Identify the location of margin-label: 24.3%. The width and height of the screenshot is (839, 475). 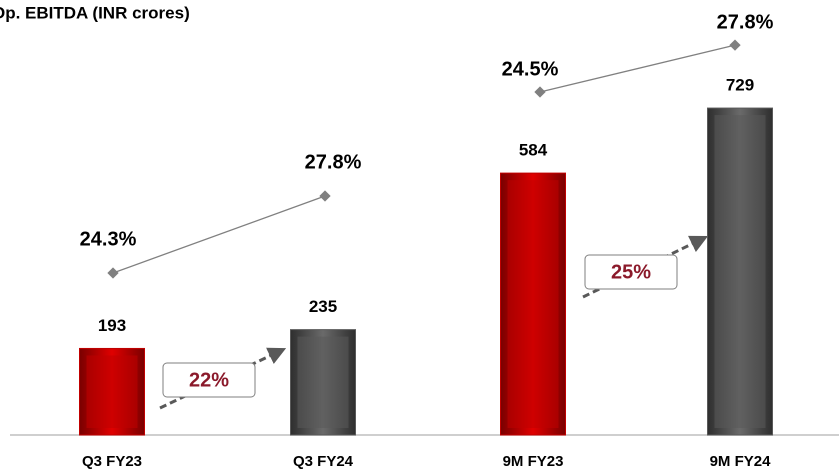
(108, 239).